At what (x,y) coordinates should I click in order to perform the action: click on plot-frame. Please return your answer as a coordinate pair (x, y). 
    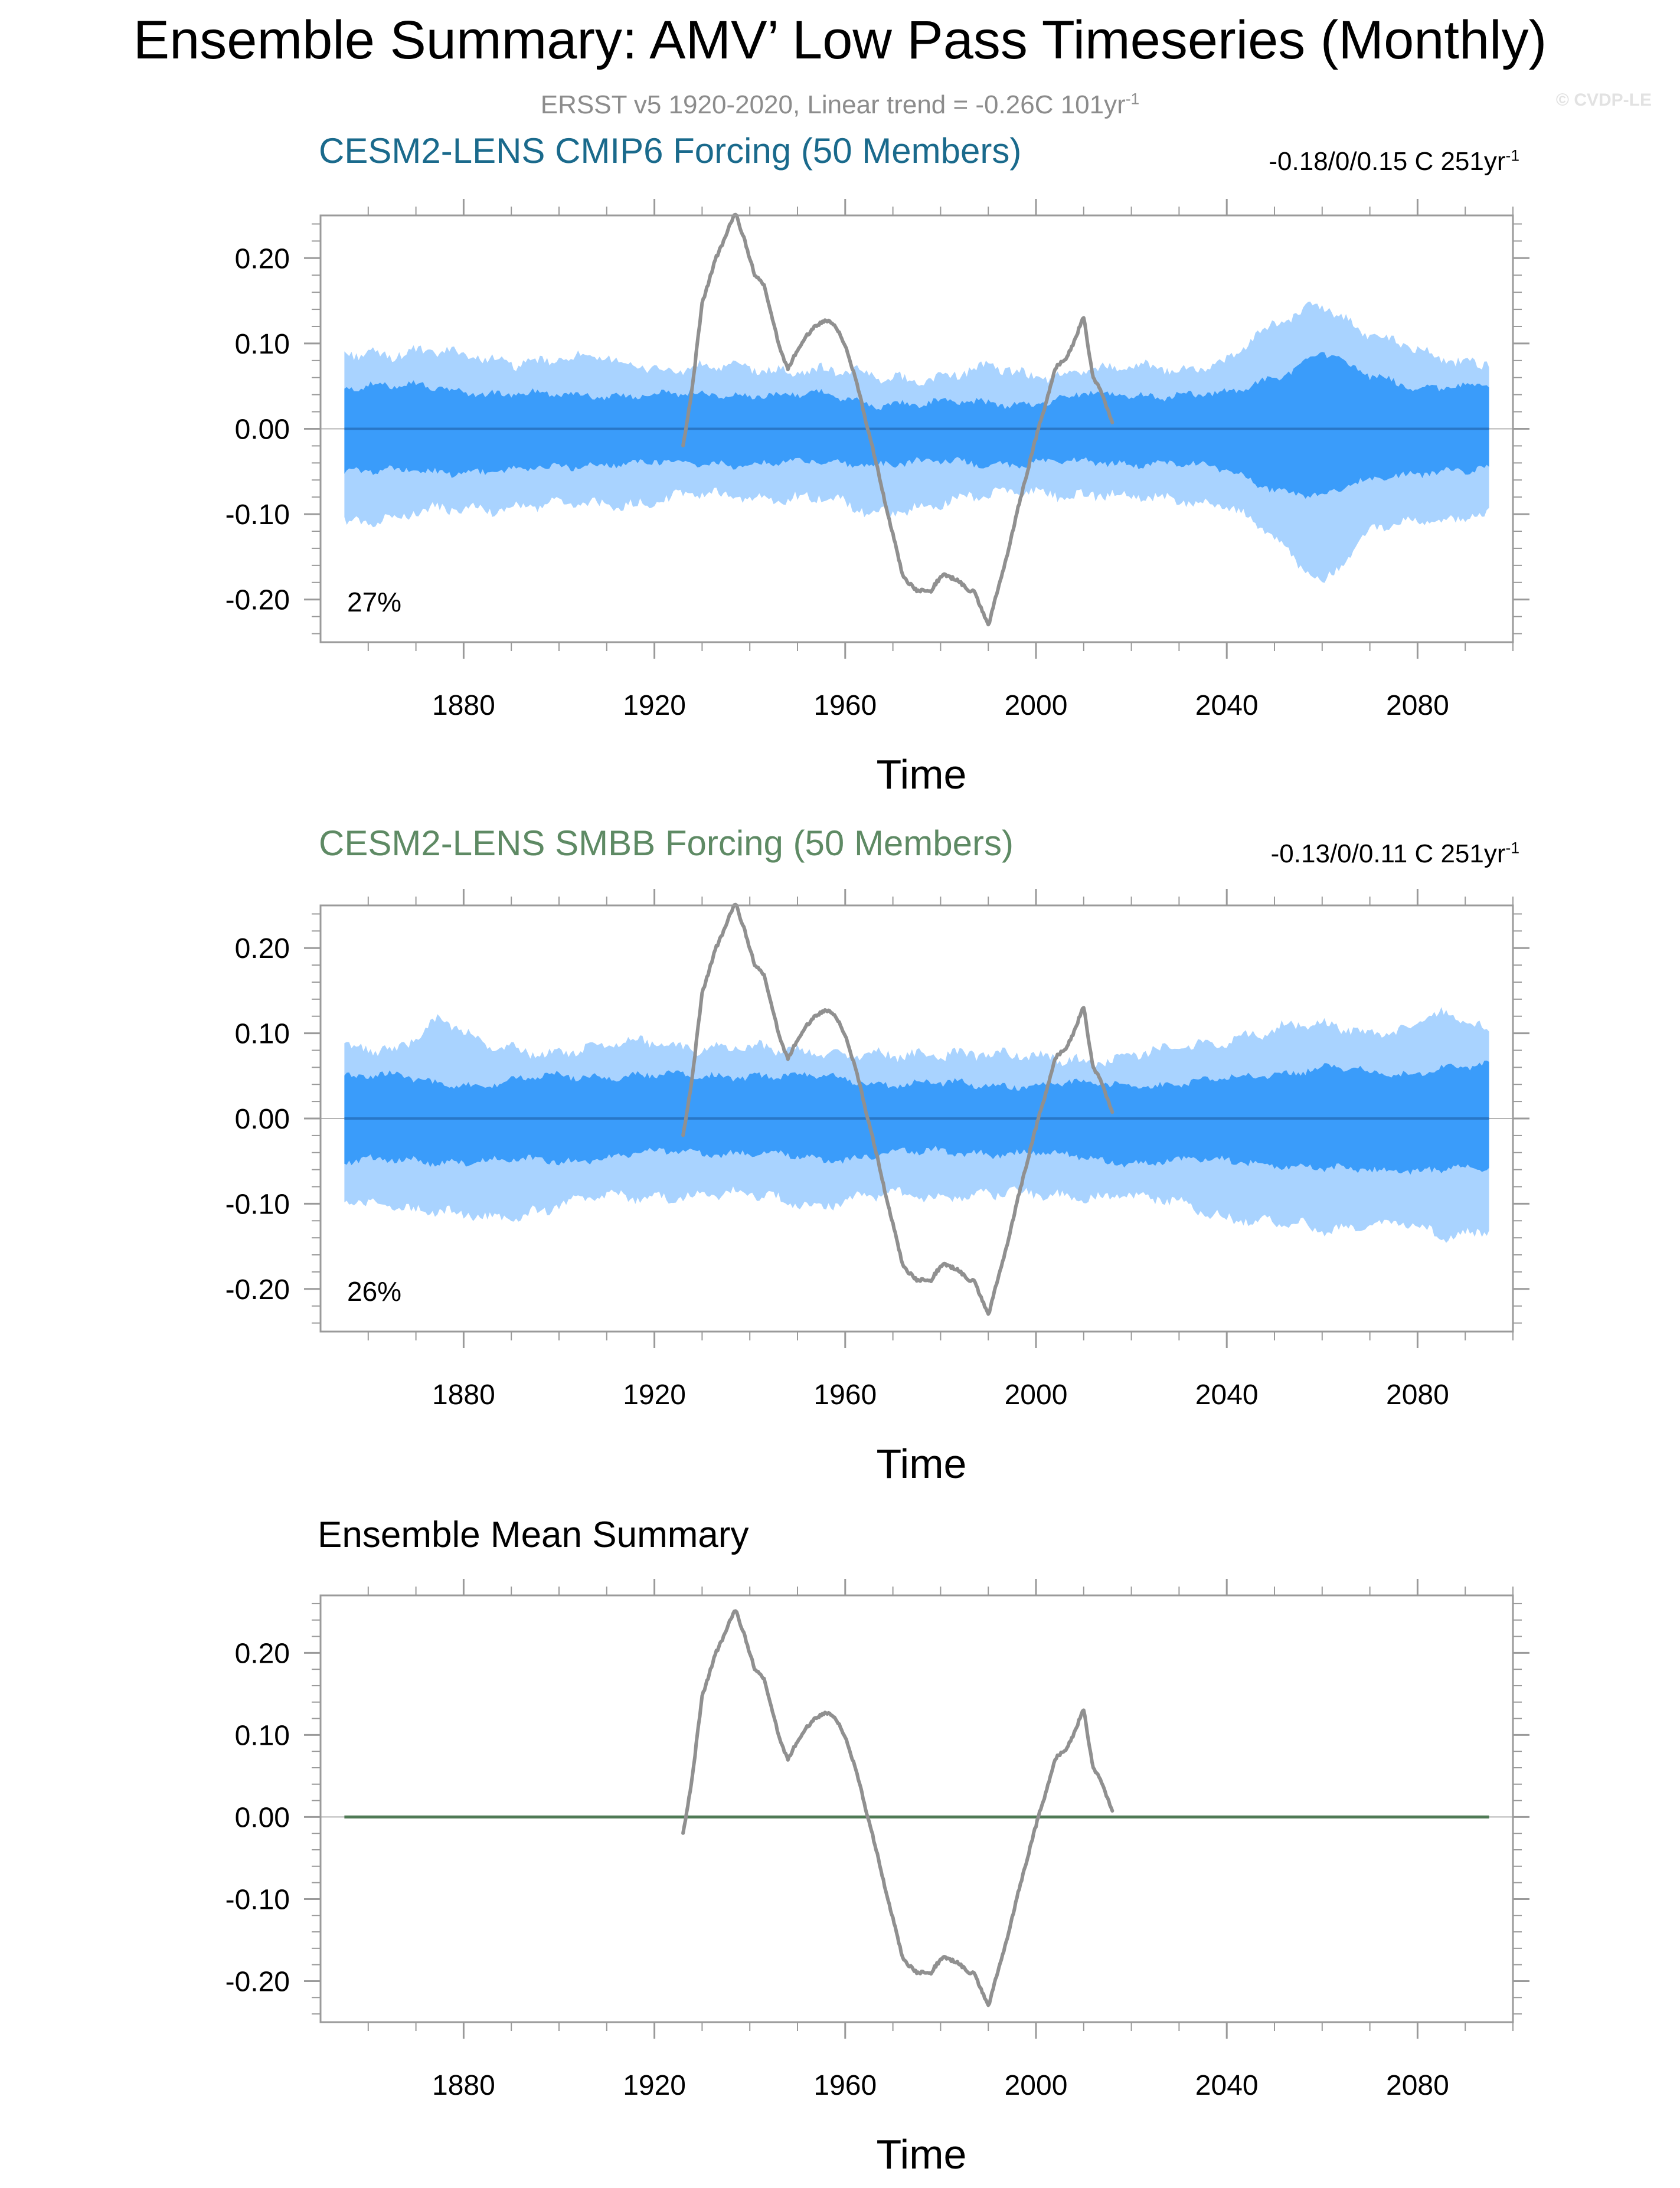
    Looking at the image, I should click on (917, 1808).